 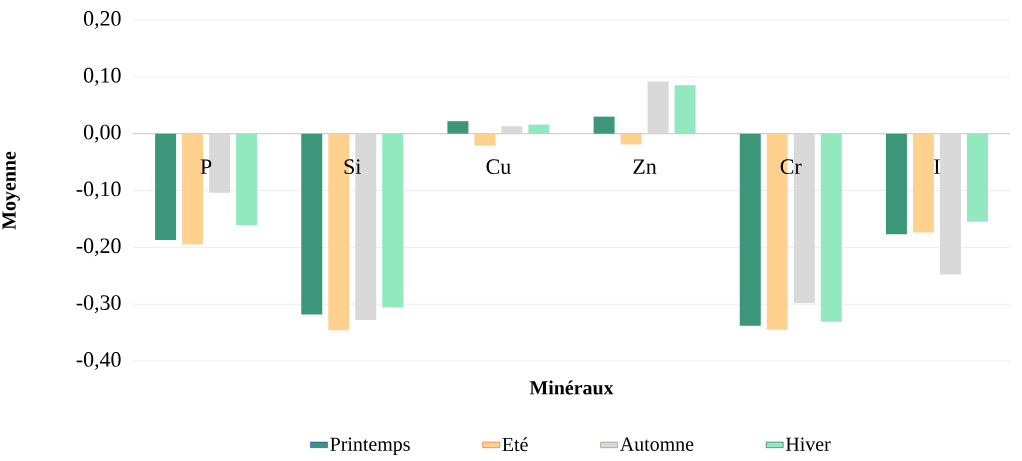 I want to click on legend-label: Automne, so click(x=657, y=444).